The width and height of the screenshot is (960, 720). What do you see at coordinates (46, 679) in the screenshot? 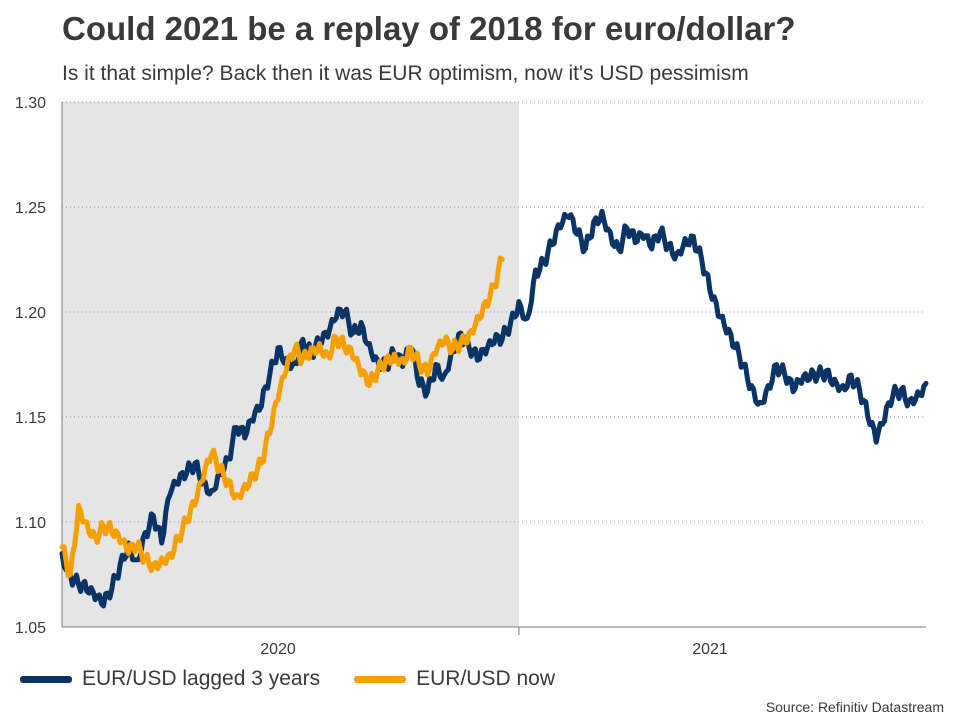
I see `legend-swatch-lagged` at bounding box center [46, 679].